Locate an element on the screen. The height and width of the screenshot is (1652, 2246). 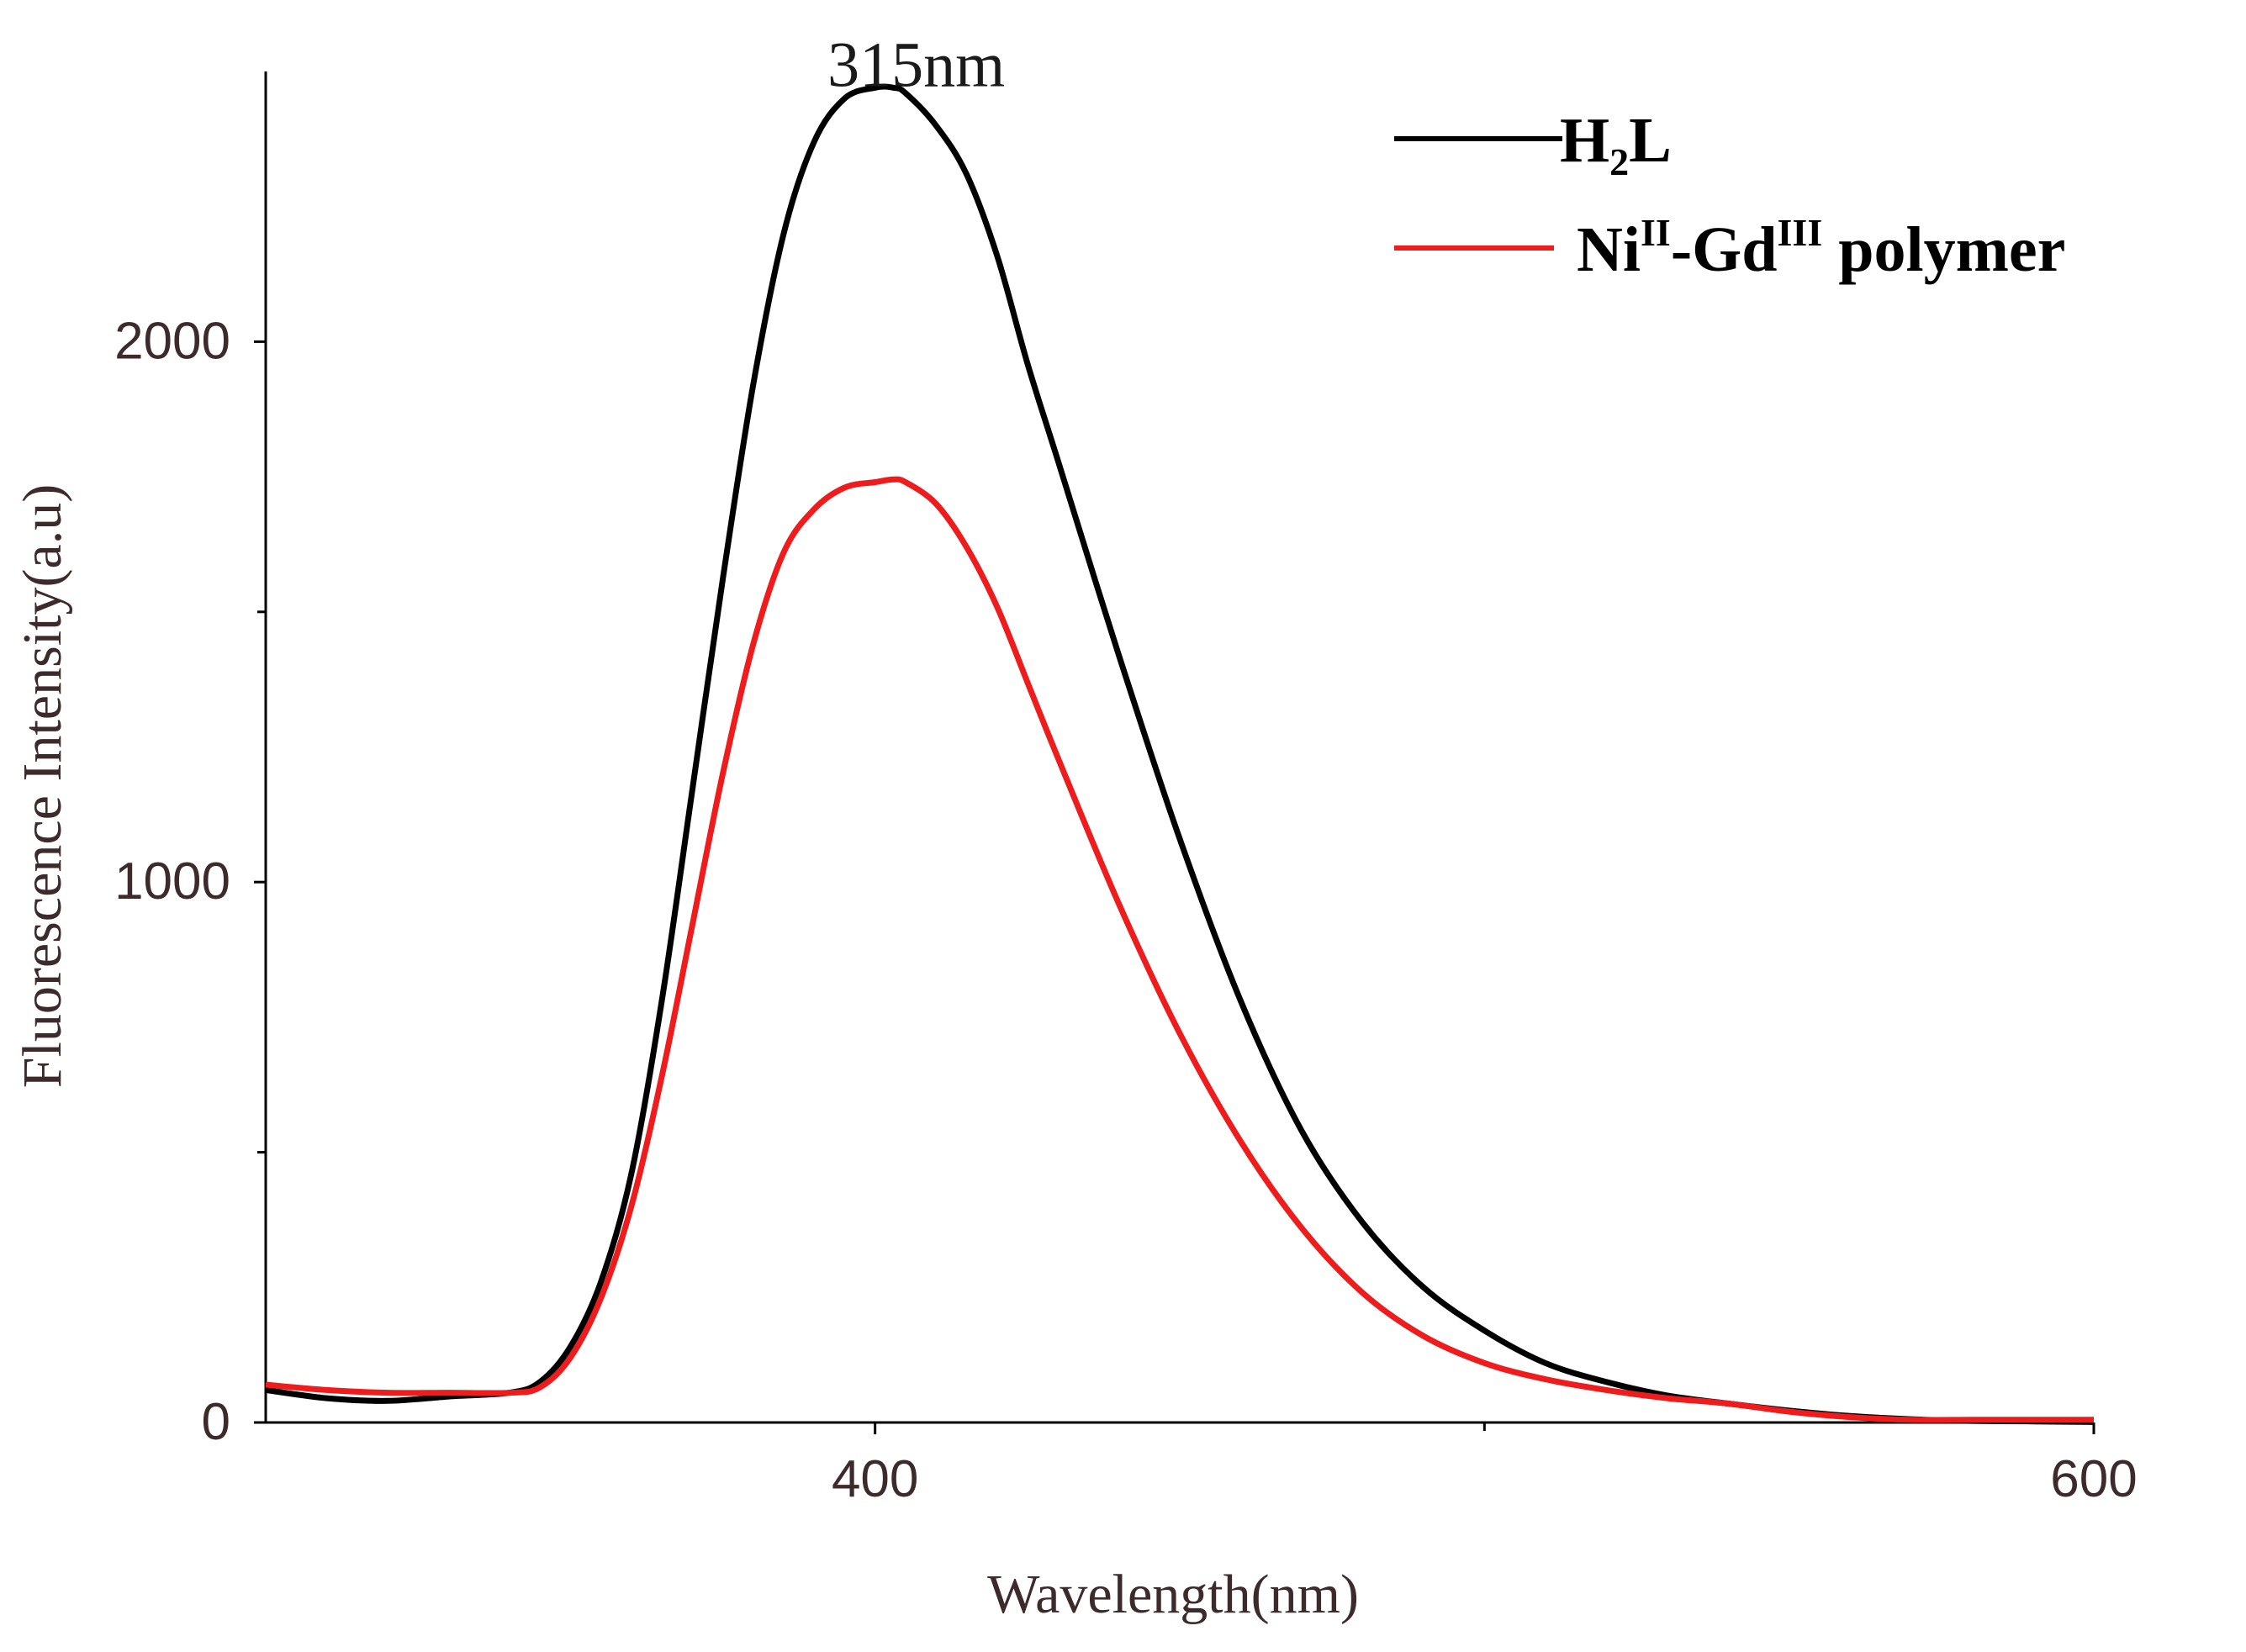
x-tick-label: 600 is located at coordinates (2093, 1479).